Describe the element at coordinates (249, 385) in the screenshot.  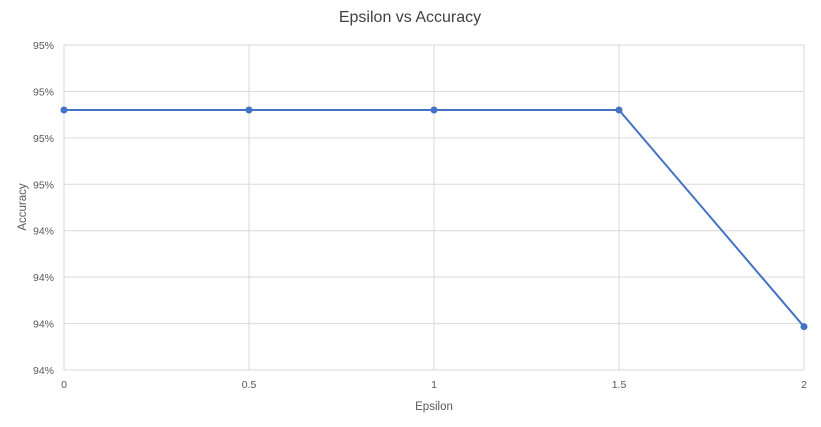
I see `x-tick-label: 0.5` at that location.